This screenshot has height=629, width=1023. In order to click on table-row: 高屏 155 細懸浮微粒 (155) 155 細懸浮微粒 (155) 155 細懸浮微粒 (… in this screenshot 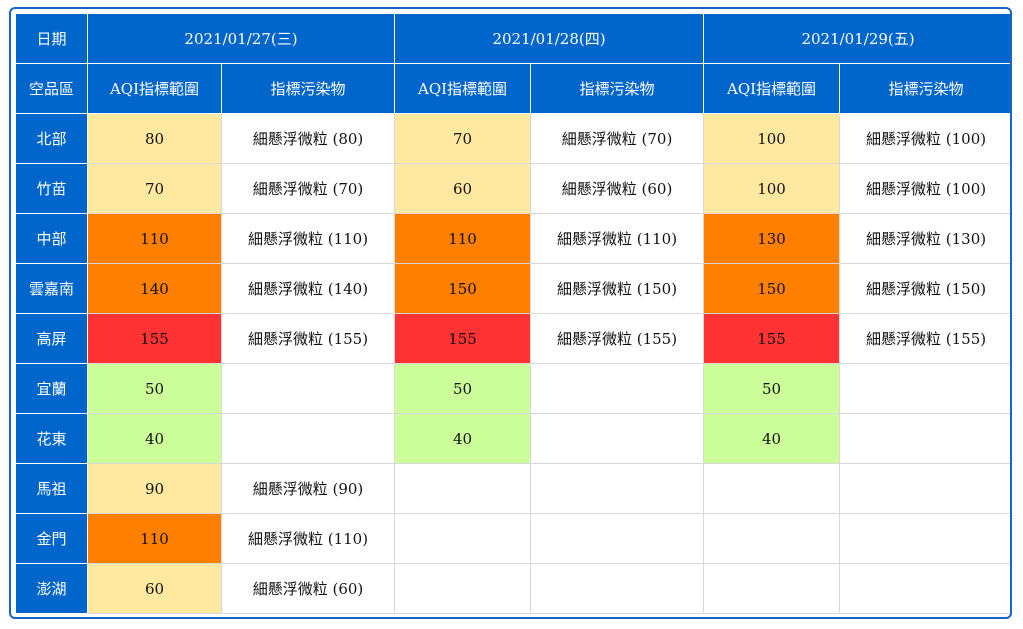, I will do `click(512, 338)`.